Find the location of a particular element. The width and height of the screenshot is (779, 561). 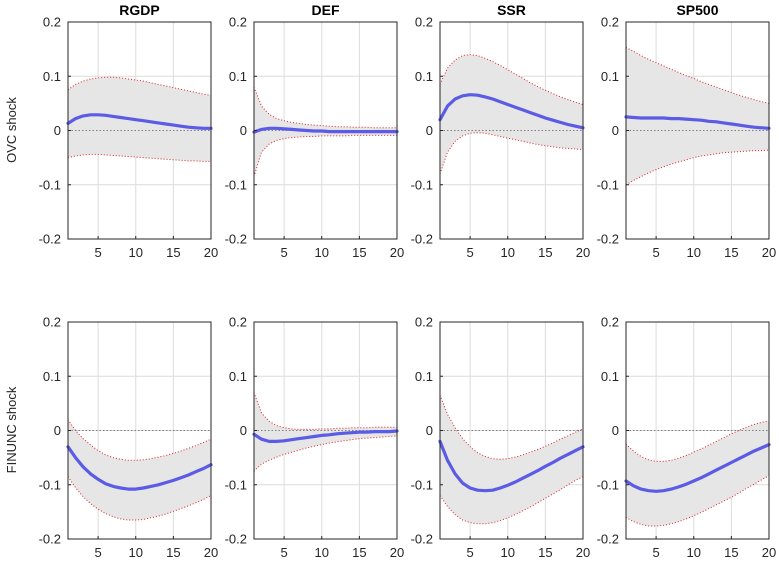

row-label: OVC shock is located at coordinates (11, 130).